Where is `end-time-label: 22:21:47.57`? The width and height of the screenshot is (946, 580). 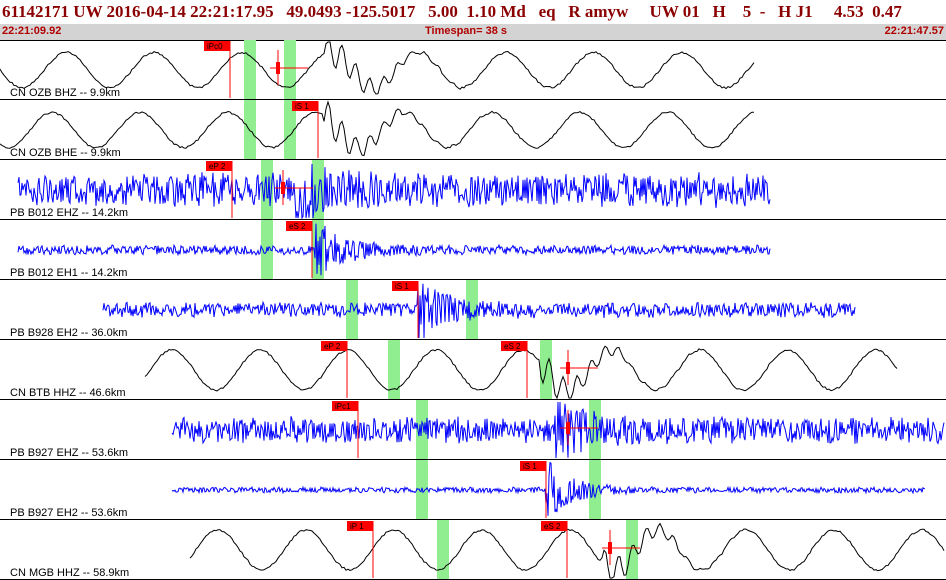
end-time-label: 22:21:47.57 is located at coordinates (914, 31).